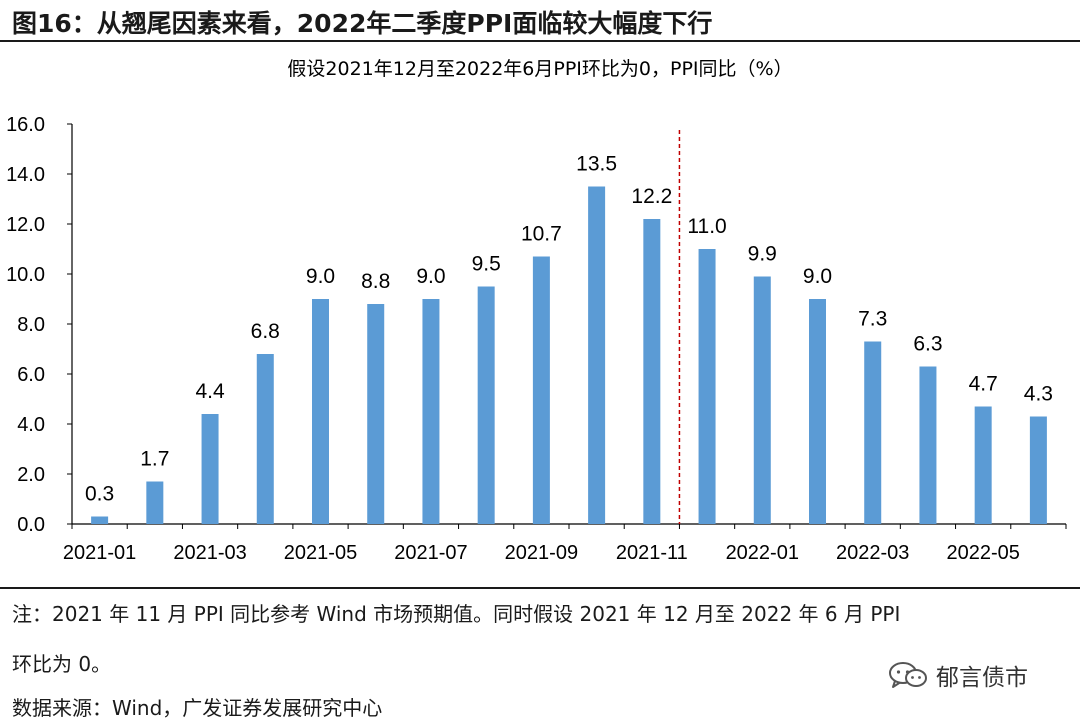 This screenshot has height=721, width=1080. I want to click on y-tick-label: 16.0, so click(25, 125).